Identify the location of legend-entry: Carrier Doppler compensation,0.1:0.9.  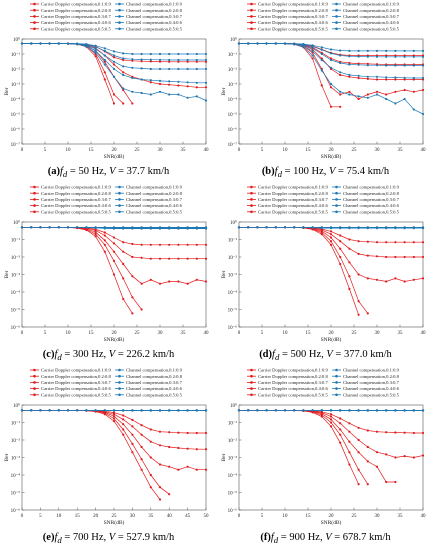
(287, 5).